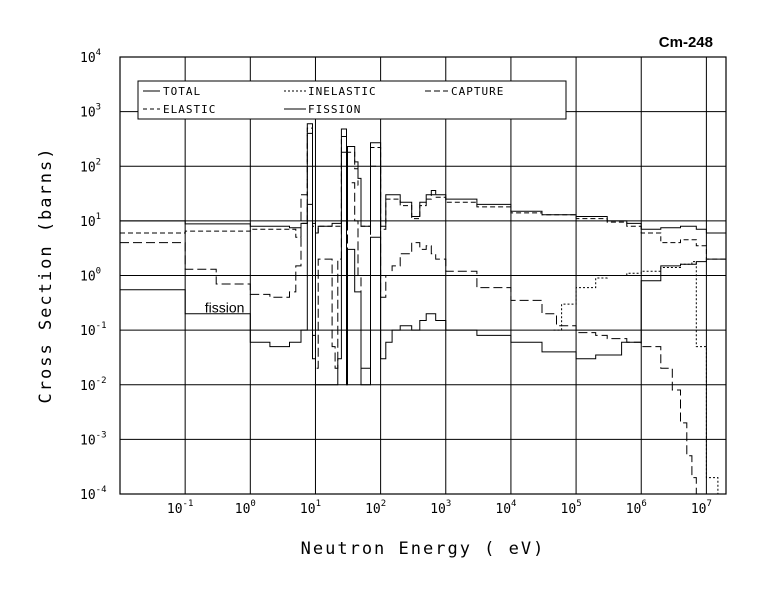  Describe the element at coordinates (93, 439) in the screenshot. I see `y-tick-label: 10⁻³` at that location.